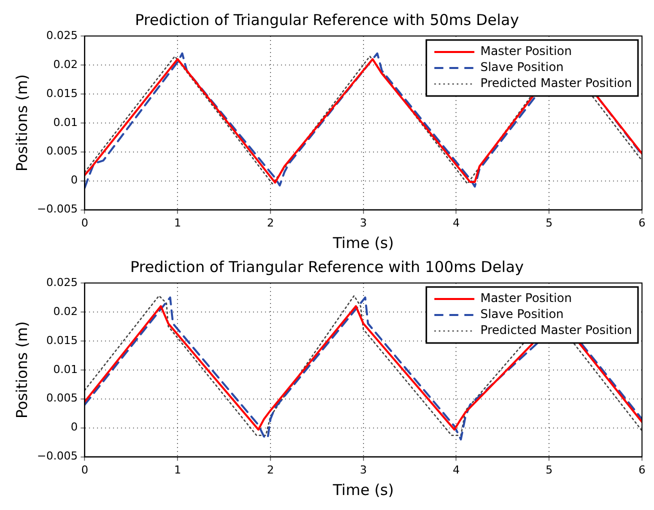 The height and width of the screenshot is (510, 654). I want to click on chart-title: Prediction of Triangular Reference with 50ms Delay, so click(327, 19).